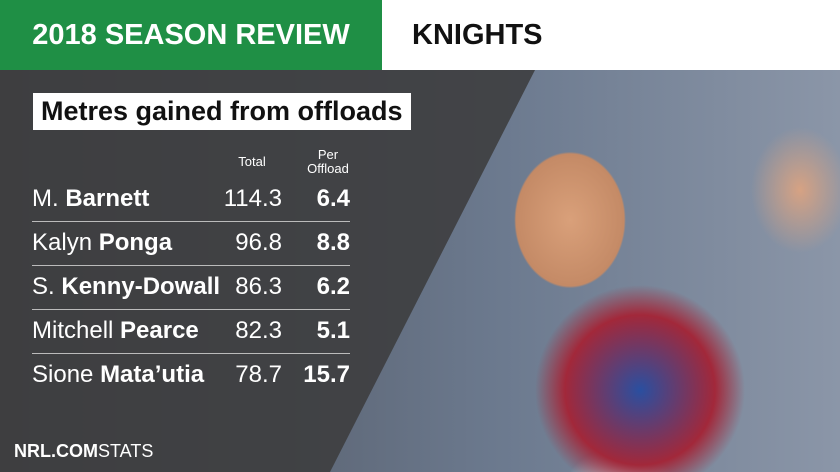  What do you see at coordinates (333, 286) in the screenshot?
I see `per-offload: 6.2` at bounding box center [333, 286].